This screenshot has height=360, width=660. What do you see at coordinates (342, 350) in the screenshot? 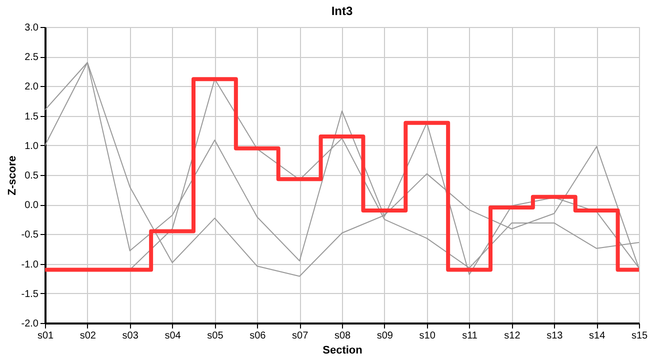
I see `x-axis-title: Section` at bounding box center [342, 350].